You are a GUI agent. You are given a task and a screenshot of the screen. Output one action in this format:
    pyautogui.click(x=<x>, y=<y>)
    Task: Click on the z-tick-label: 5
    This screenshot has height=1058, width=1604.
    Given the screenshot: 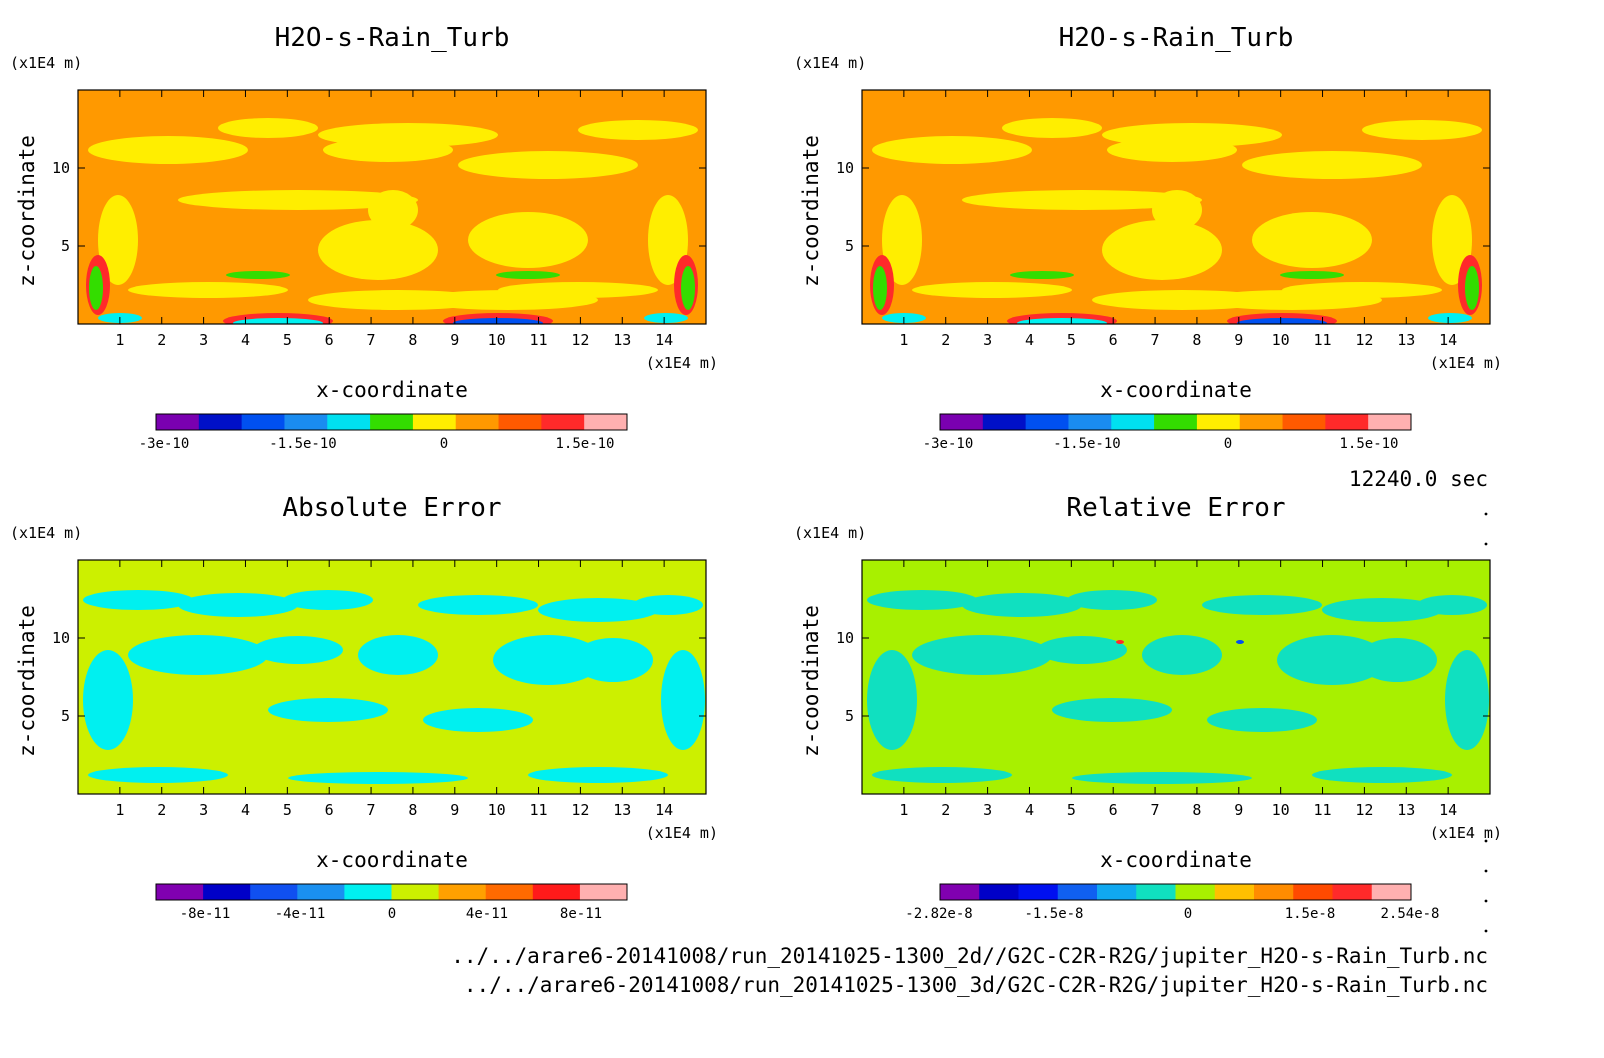 What is the action you would take?
    pyautogui.click(x=65, y=716)
    